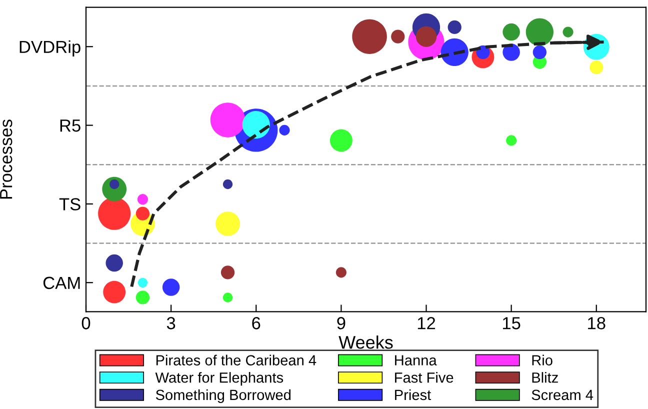  What do you see at coordinates (6, 159) in the screenshot?
I see `y-axis-title: Processes` at bounding box center [6, 159].